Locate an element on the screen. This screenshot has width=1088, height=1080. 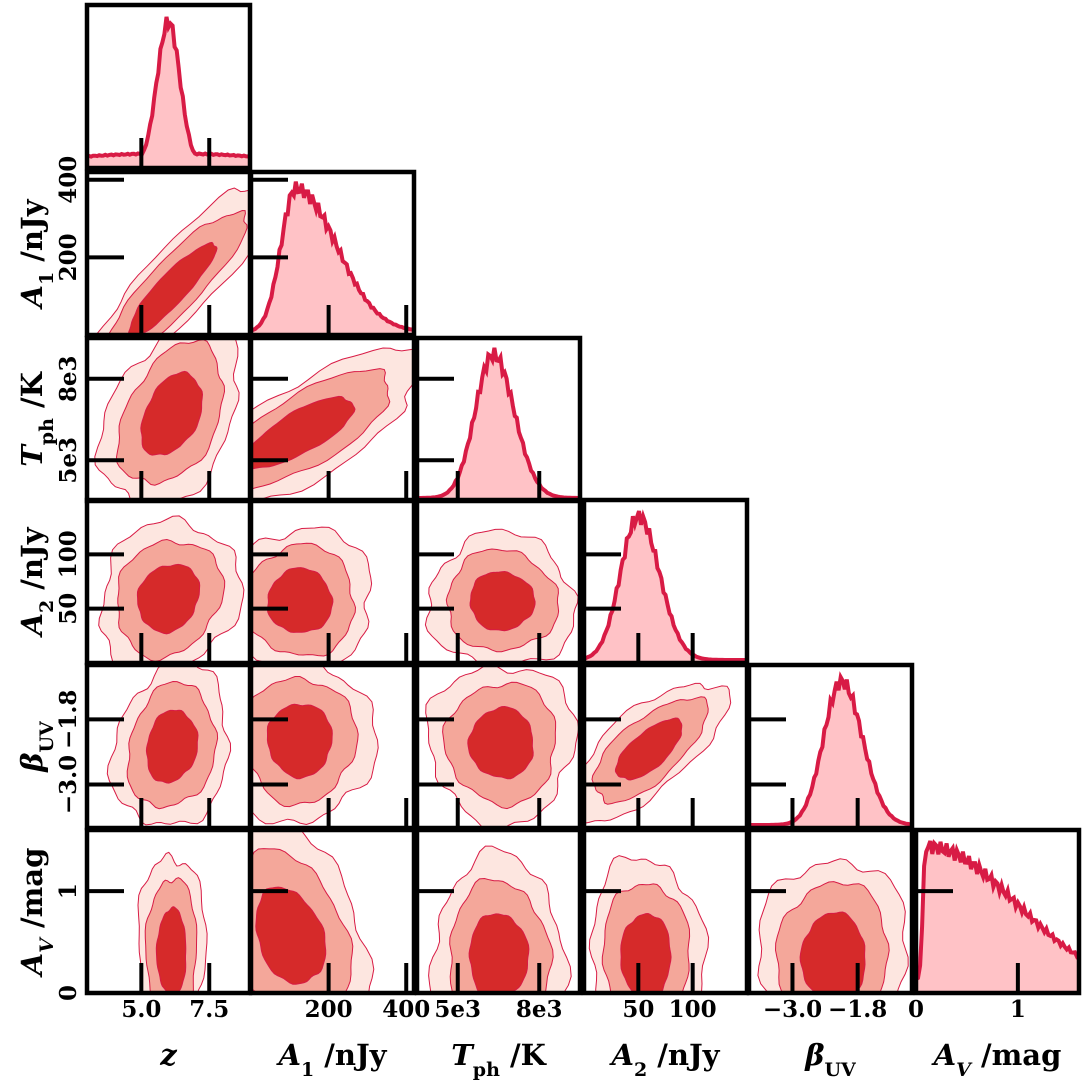
panel-betaUV-z is located at coordinates (168, 746).